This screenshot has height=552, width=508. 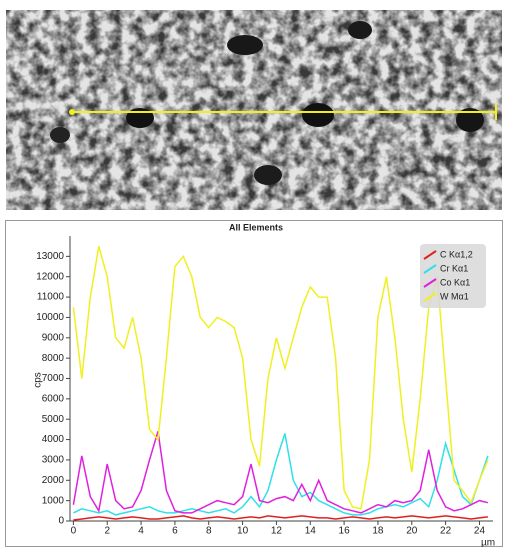 I want to click on y-tick-label: 5000, so click(x=53, y=419).